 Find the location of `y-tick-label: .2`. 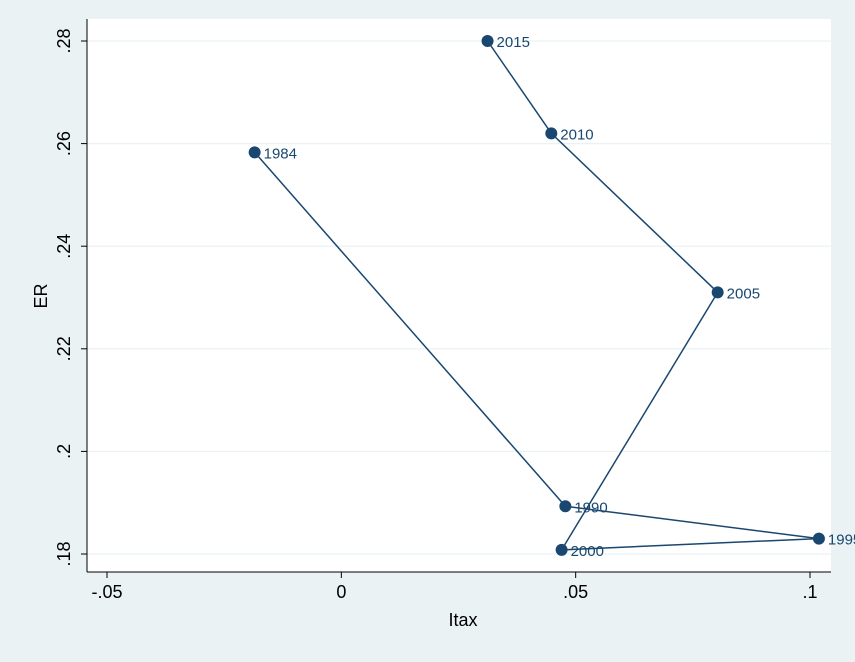

y-tick-label: .2 is located at coordinates (64, 451).